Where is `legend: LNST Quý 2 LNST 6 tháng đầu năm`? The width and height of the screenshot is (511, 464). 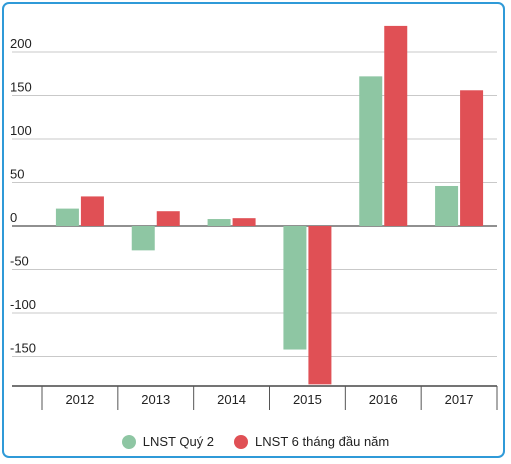 legend: LNST Quý 2 LNST 6 tháng đầu năm is located at coordinates (253, 441).